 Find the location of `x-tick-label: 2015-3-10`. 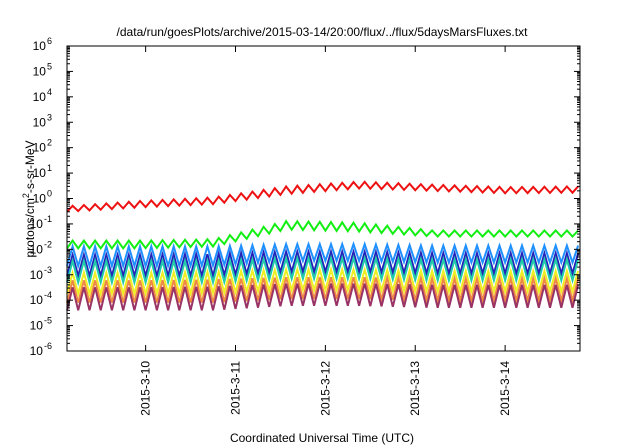

x-tick-label: 2015-3-10 is located at coordinates (146, 388).